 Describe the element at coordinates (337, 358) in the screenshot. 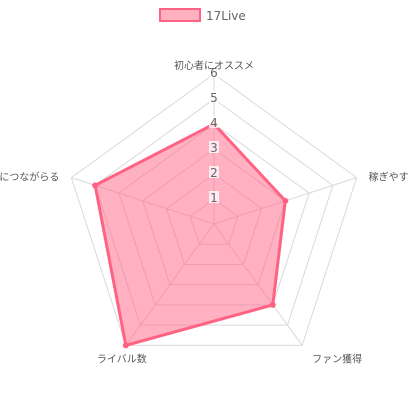

I see `axis-label-2: ファン獲得` at that location.